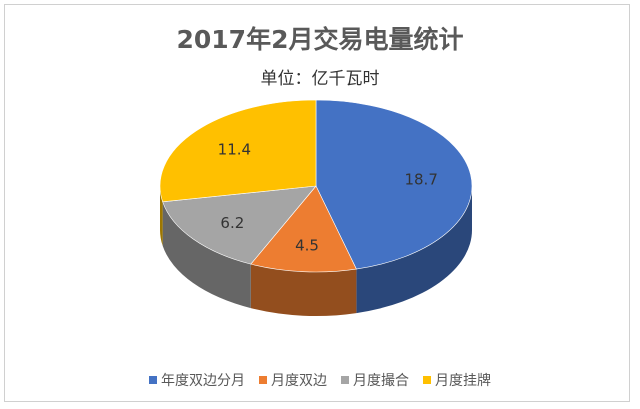  Describe the element at coordinates (299, 381) in the screenshot. I see `legend-label: 月度双边` at that location.